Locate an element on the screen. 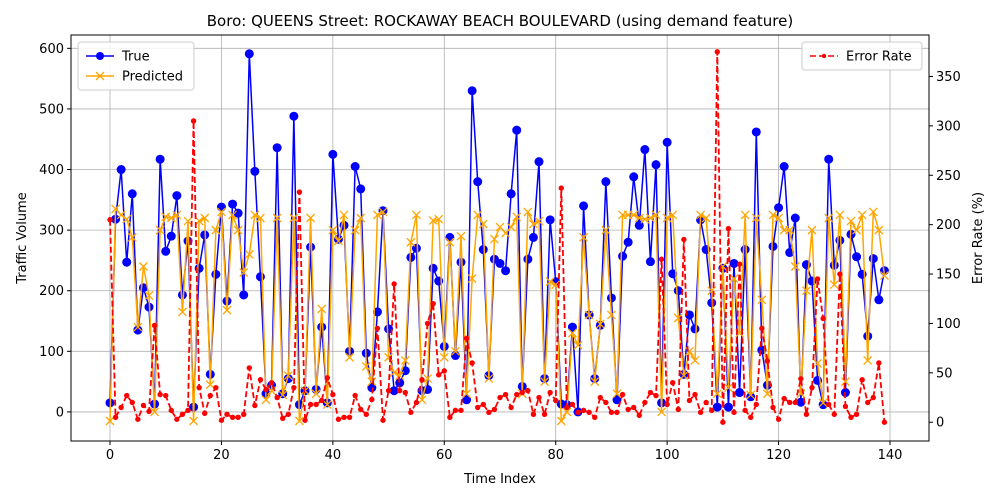 The width and height of the screenshot is (1000, 500). legend-entry: Error Rate is located at coordinates (861, 57).